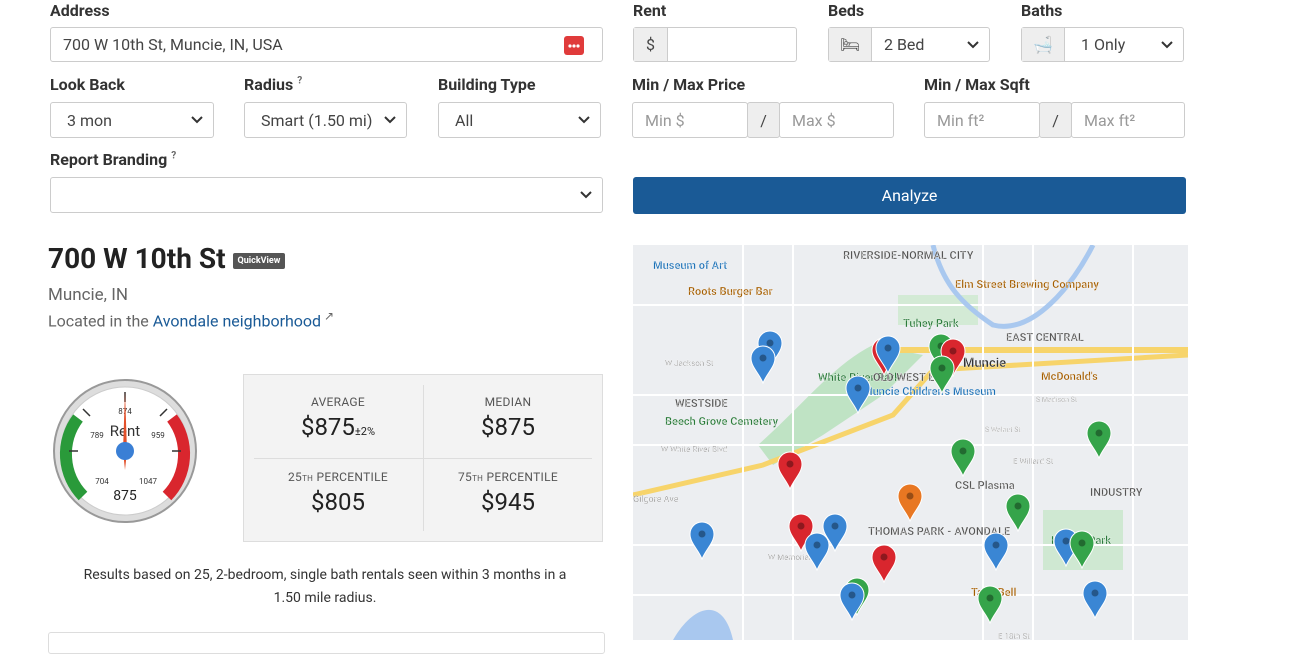 Image resolution: width=1294 pixels, height=654 pixels. I want to click on label: Radius ?, so click(273, 84).